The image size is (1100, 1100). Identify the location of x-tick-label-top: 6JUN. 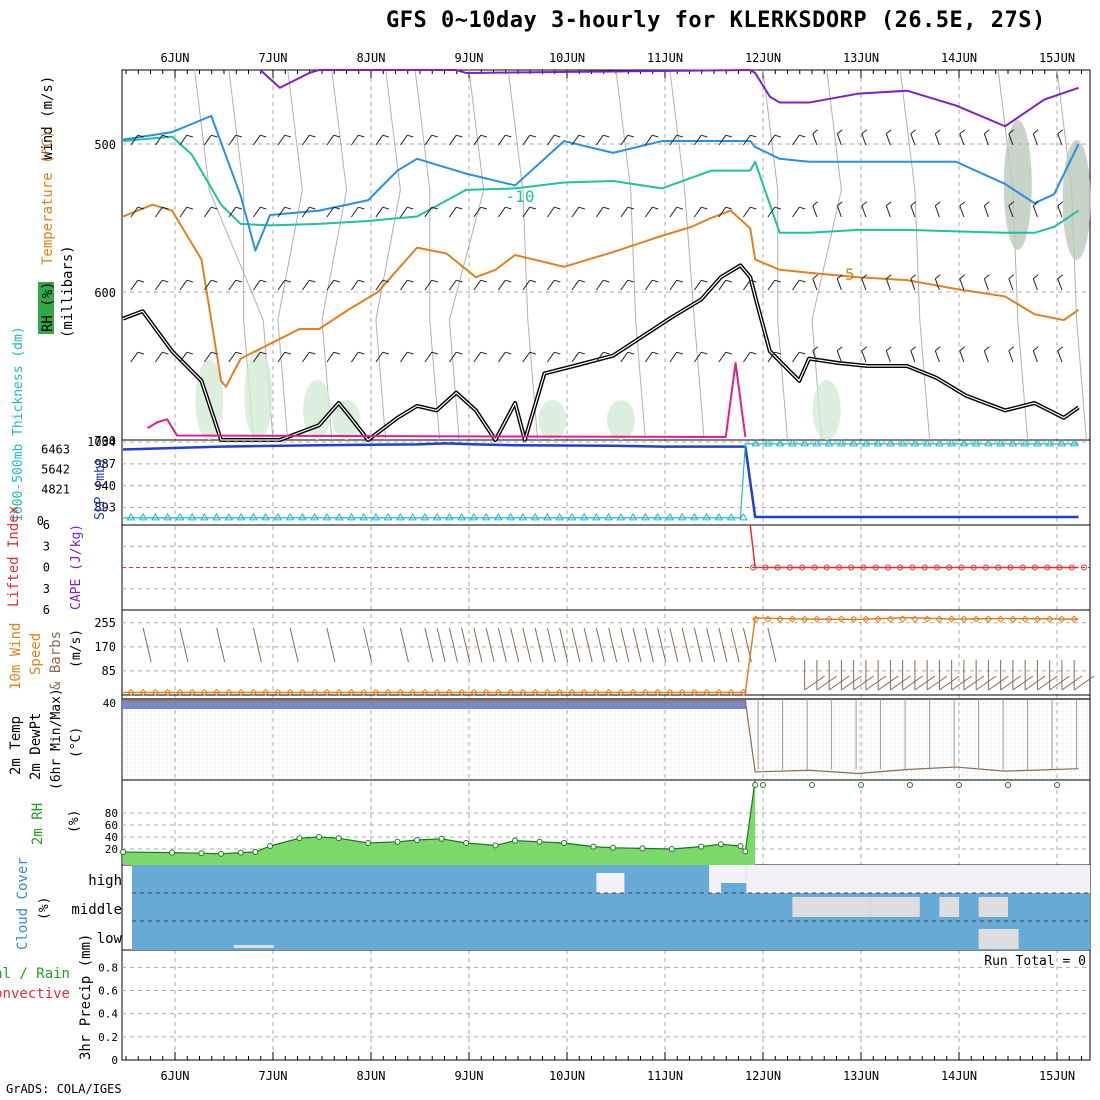
(175, 58).